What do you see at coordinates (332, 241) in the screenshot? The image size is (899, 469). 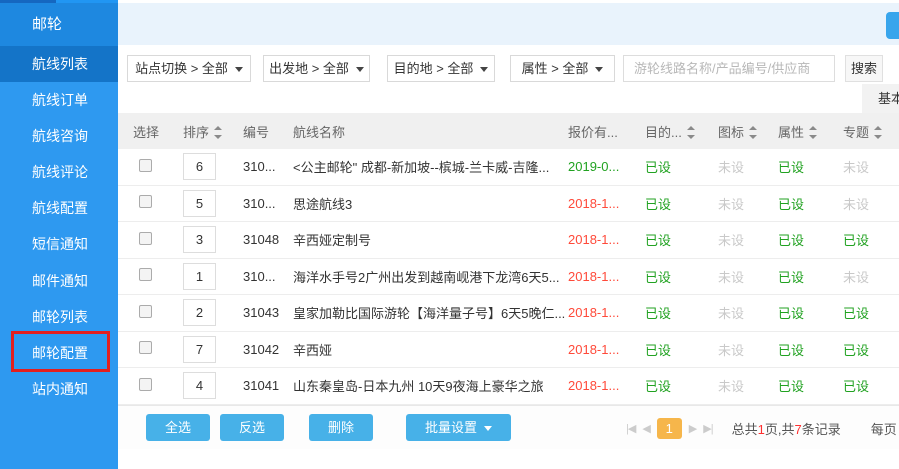 I see `route-name-link: 辛西娅定制号` at bounding box center [332, 241].